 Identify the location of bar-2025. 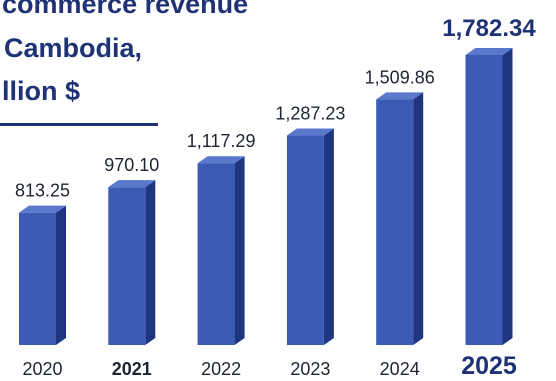
(484, 200).